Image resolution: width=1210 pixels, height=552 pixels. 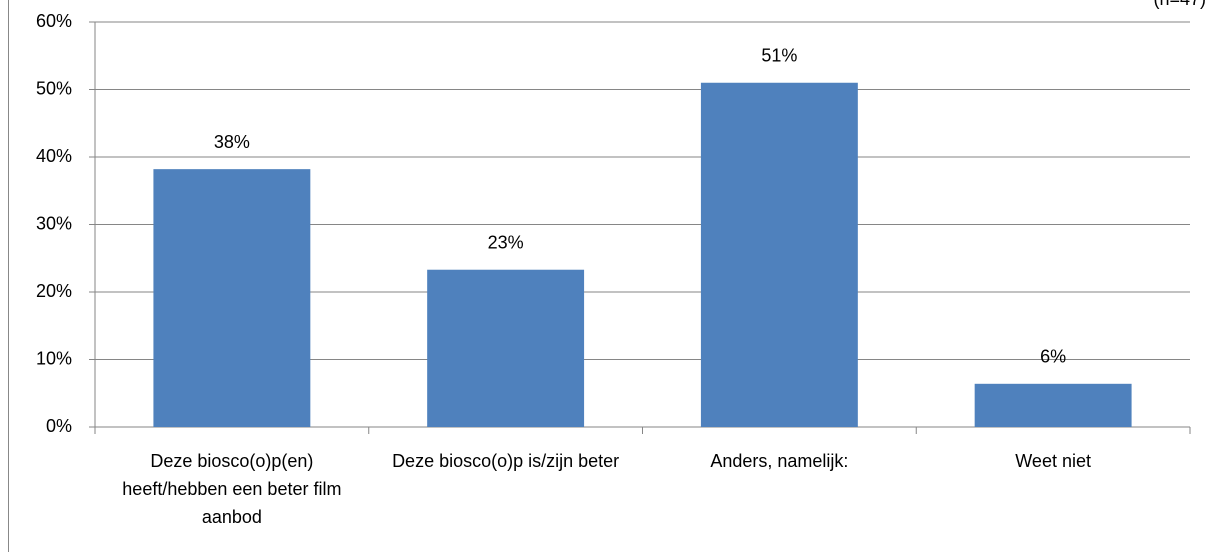 I want to click on y-tick-label: 50%, so click(x=54, y=88).